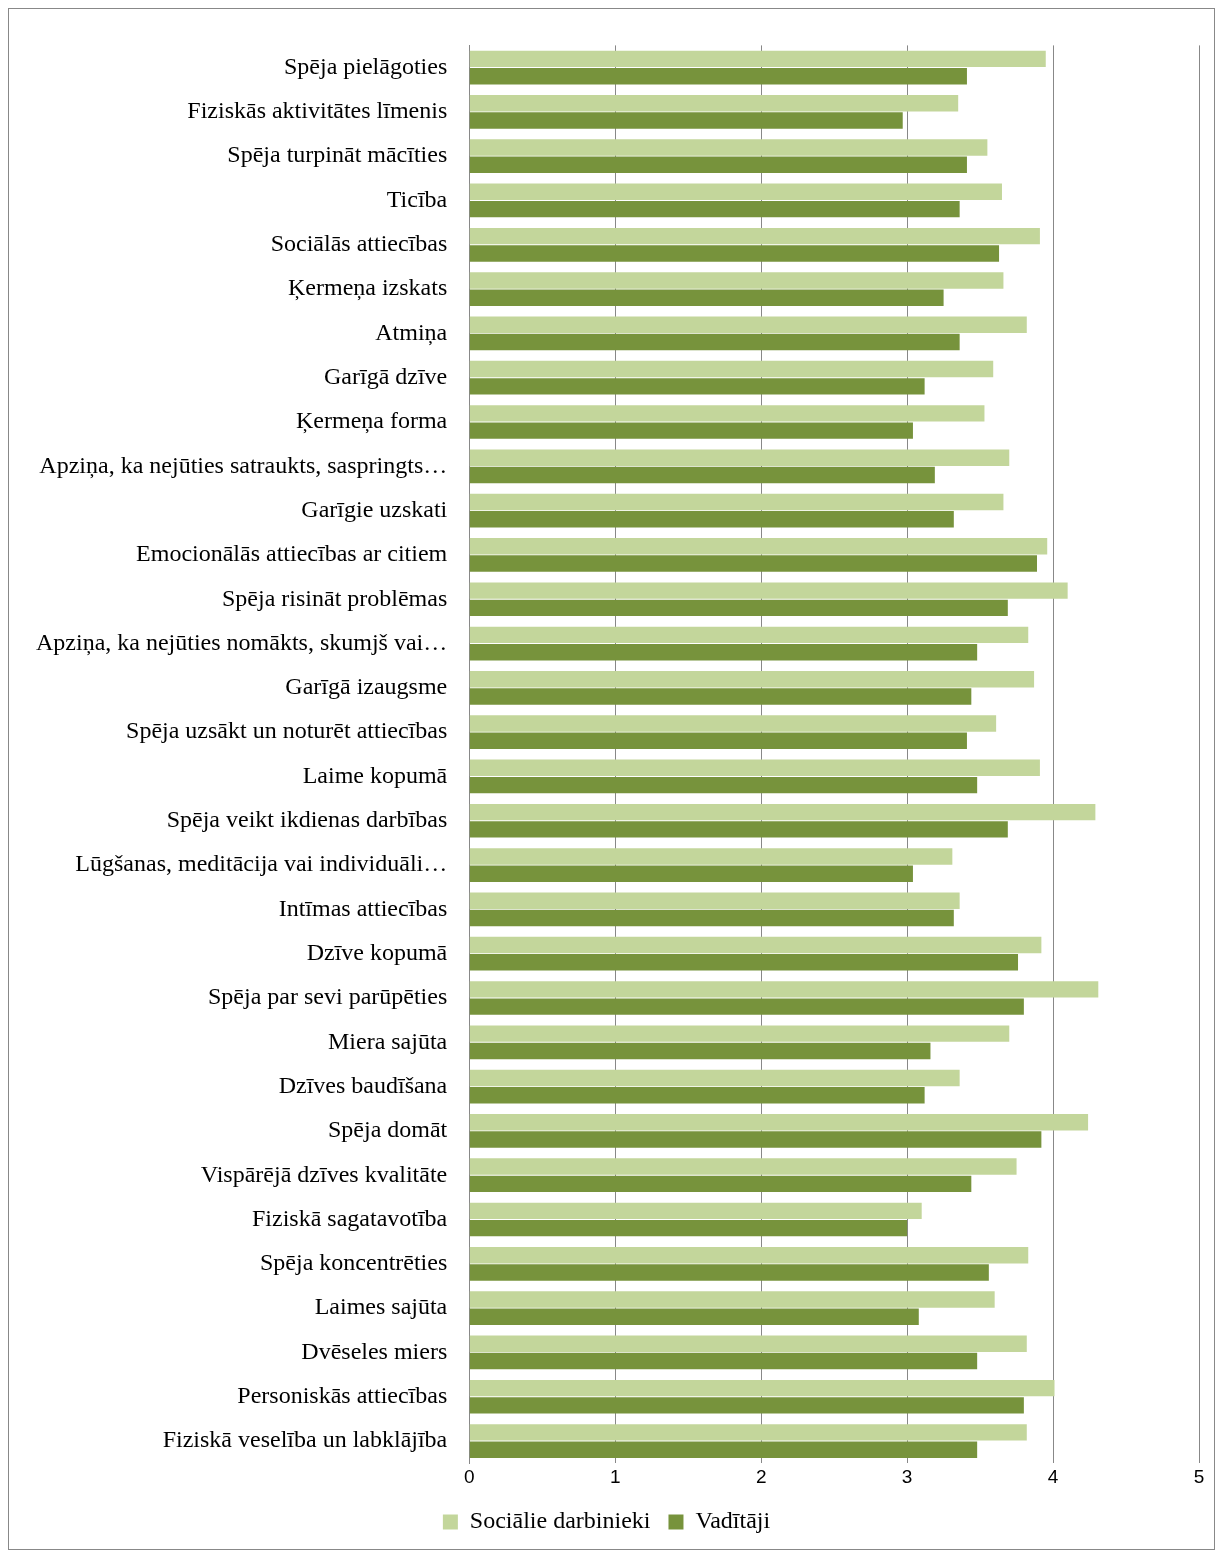 This screenshot has width=1221, height=1553. I want to click on y-tick-label: Atmiņa, so click(411, 332).